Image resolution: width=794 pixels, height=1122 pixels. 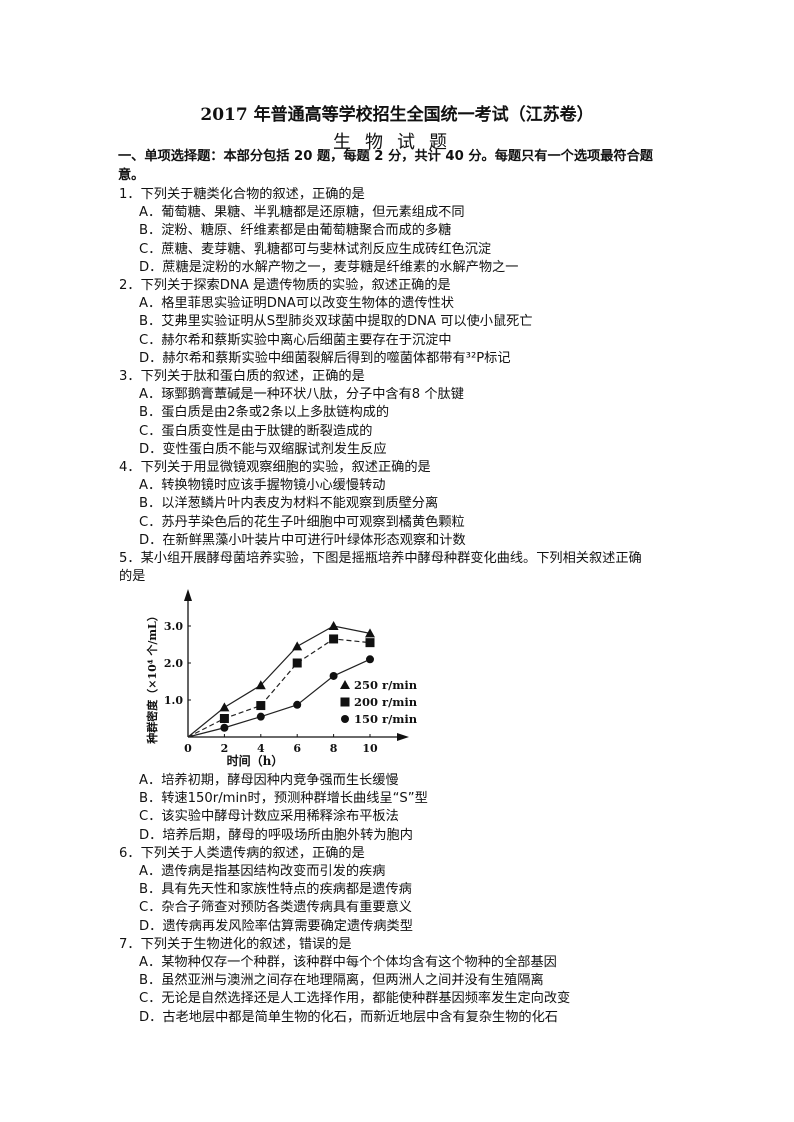 What do you see at coordinates (173, 663) in the screenshot?
I see `y-tick-label: 2.0` at bounding box center [173, 663].